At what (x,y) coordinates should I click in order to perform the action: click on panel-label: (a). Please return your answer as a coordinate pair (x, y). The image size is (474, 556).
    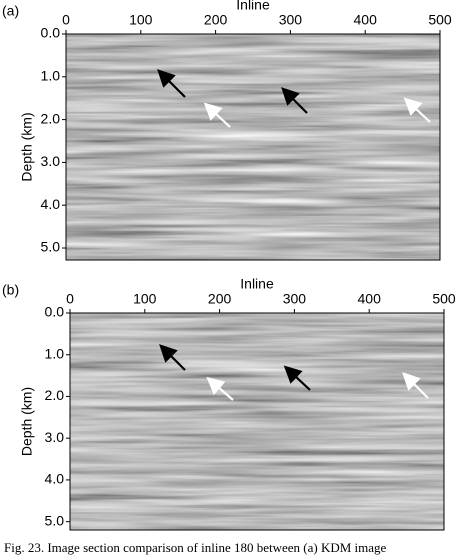
    Looking at the image, I should click on (10, 11).